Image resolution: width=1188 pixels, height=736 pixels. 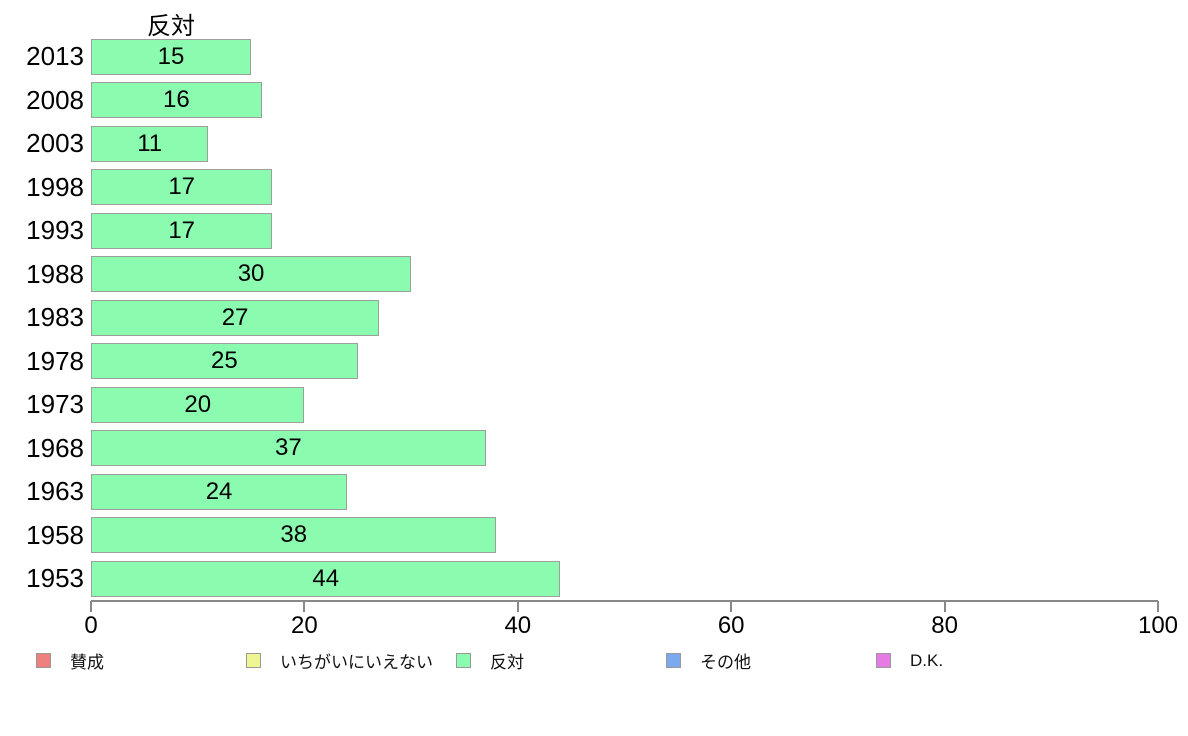 What do you see at coordinates (927, 660) in the screenshot?
I see `legend-label: D.K.` at bounding box center [927, 660].